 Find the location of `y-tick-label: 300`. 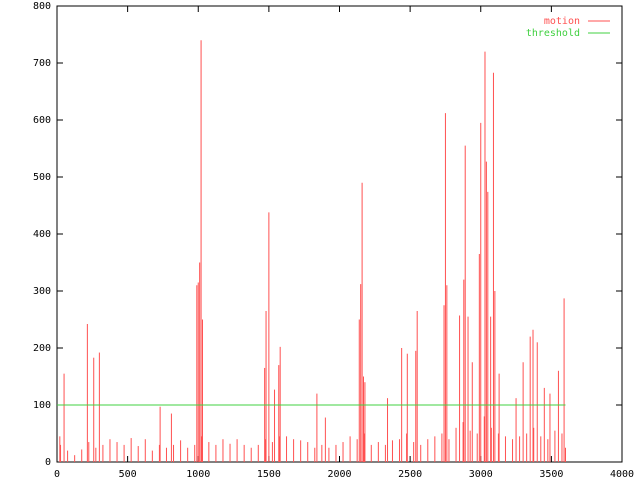

y-tick-label: 300 is located at coordinates (42, 291).